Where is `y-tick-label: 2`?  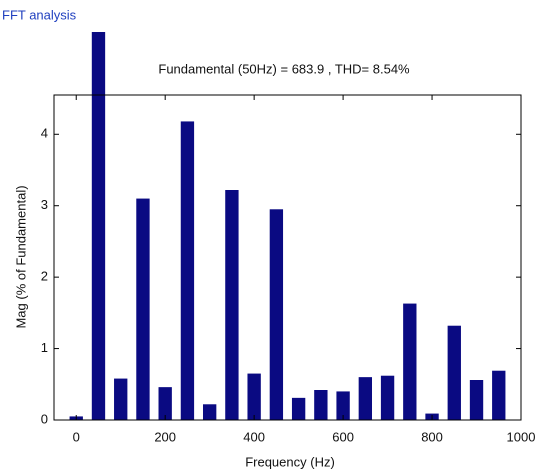 y-tick-label: 2 is located at coordinates (44, 276).